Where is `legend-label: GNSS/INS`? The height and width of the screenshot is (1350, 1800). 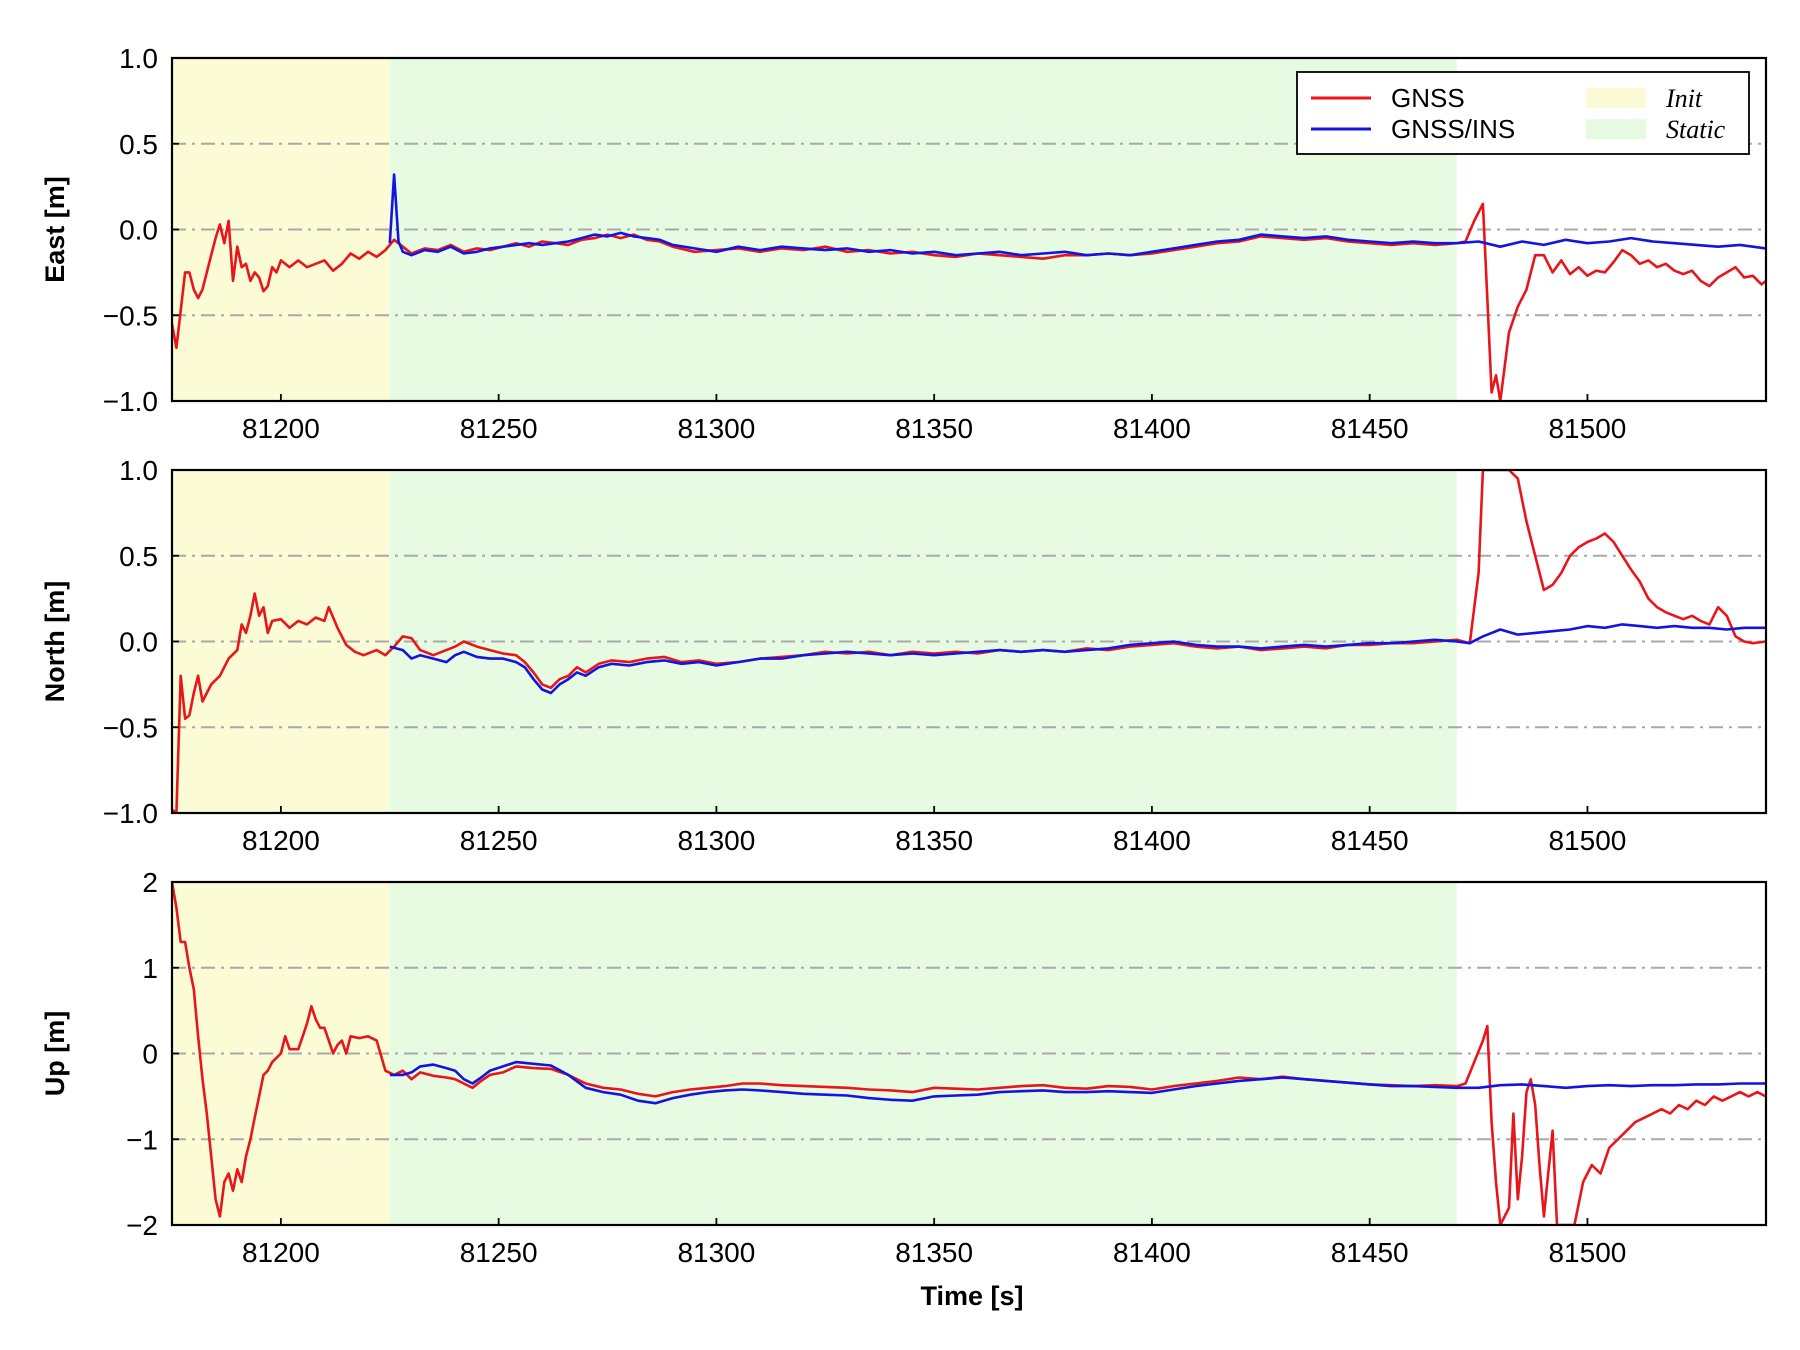
legend-label: GNSS/INS is located at coordinates (1453, 129).